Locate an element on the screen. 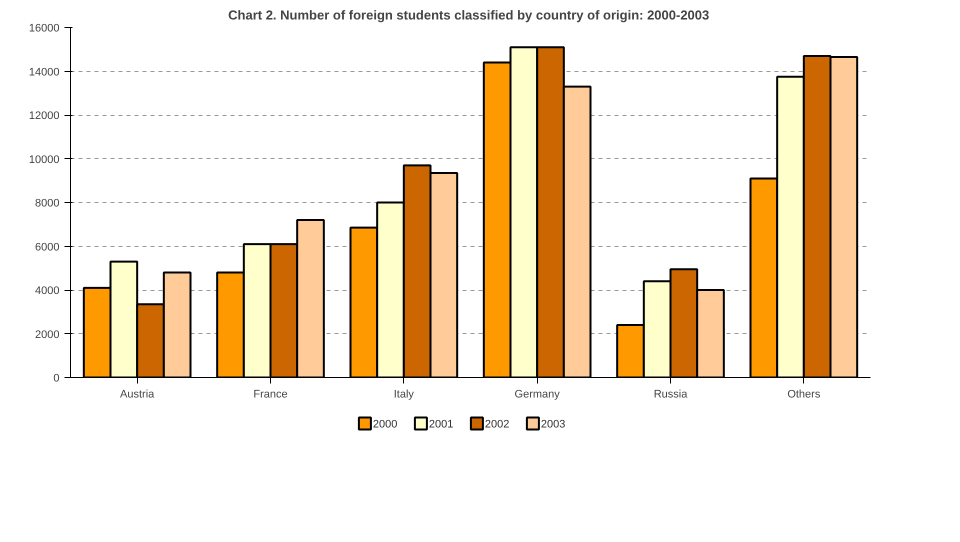  y-tick-label: 12000 is located at coordinates (44, 116).